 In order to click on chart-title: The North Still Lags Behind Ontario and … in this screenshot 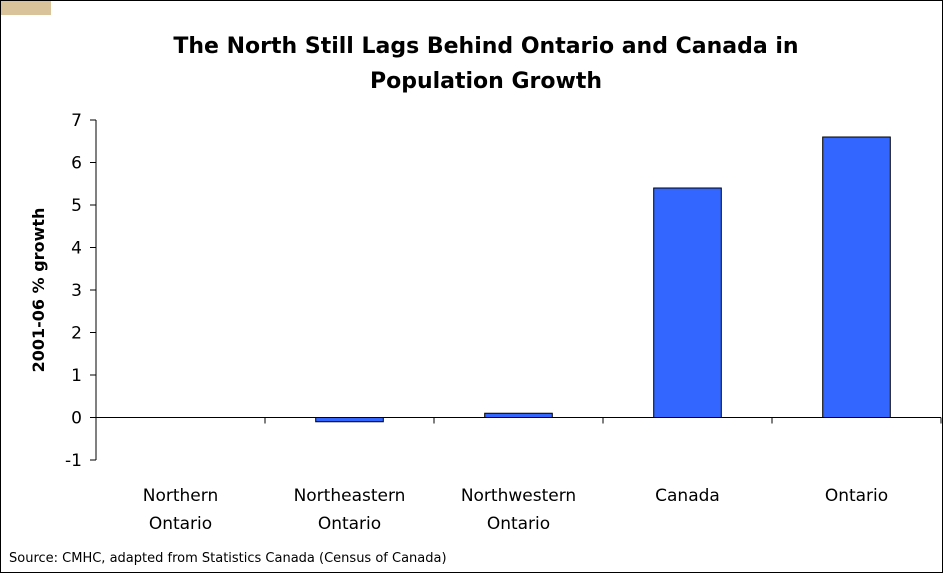, I will do `click(485, 64)`.